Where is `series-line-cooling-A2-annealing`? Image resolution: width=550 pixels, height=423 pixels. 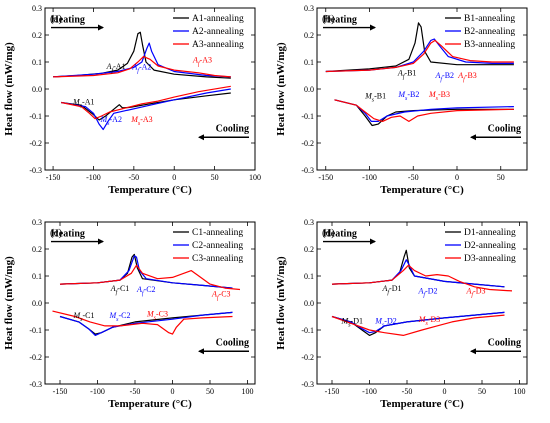
series-line-cooling-A2-annealing is located at coordinates (146, 109).